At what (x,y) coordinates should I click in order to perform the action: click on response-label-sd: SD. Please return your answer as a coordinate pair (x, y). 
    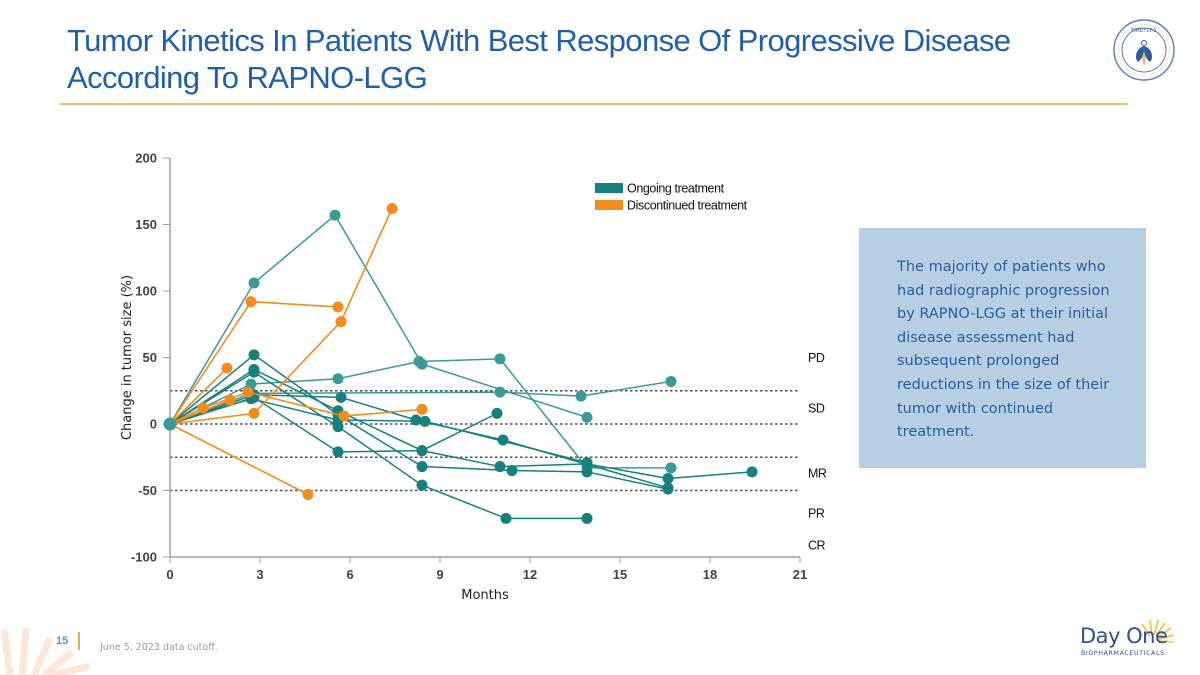
    Looking at the image, I should click on (816, 409).